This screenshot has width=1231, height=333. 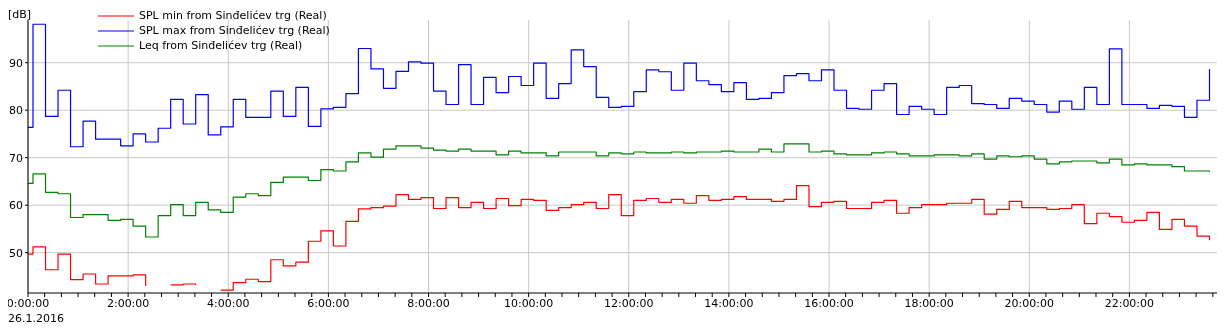 I want to click on text: 26.1.2016, so click(x=36, y=318).